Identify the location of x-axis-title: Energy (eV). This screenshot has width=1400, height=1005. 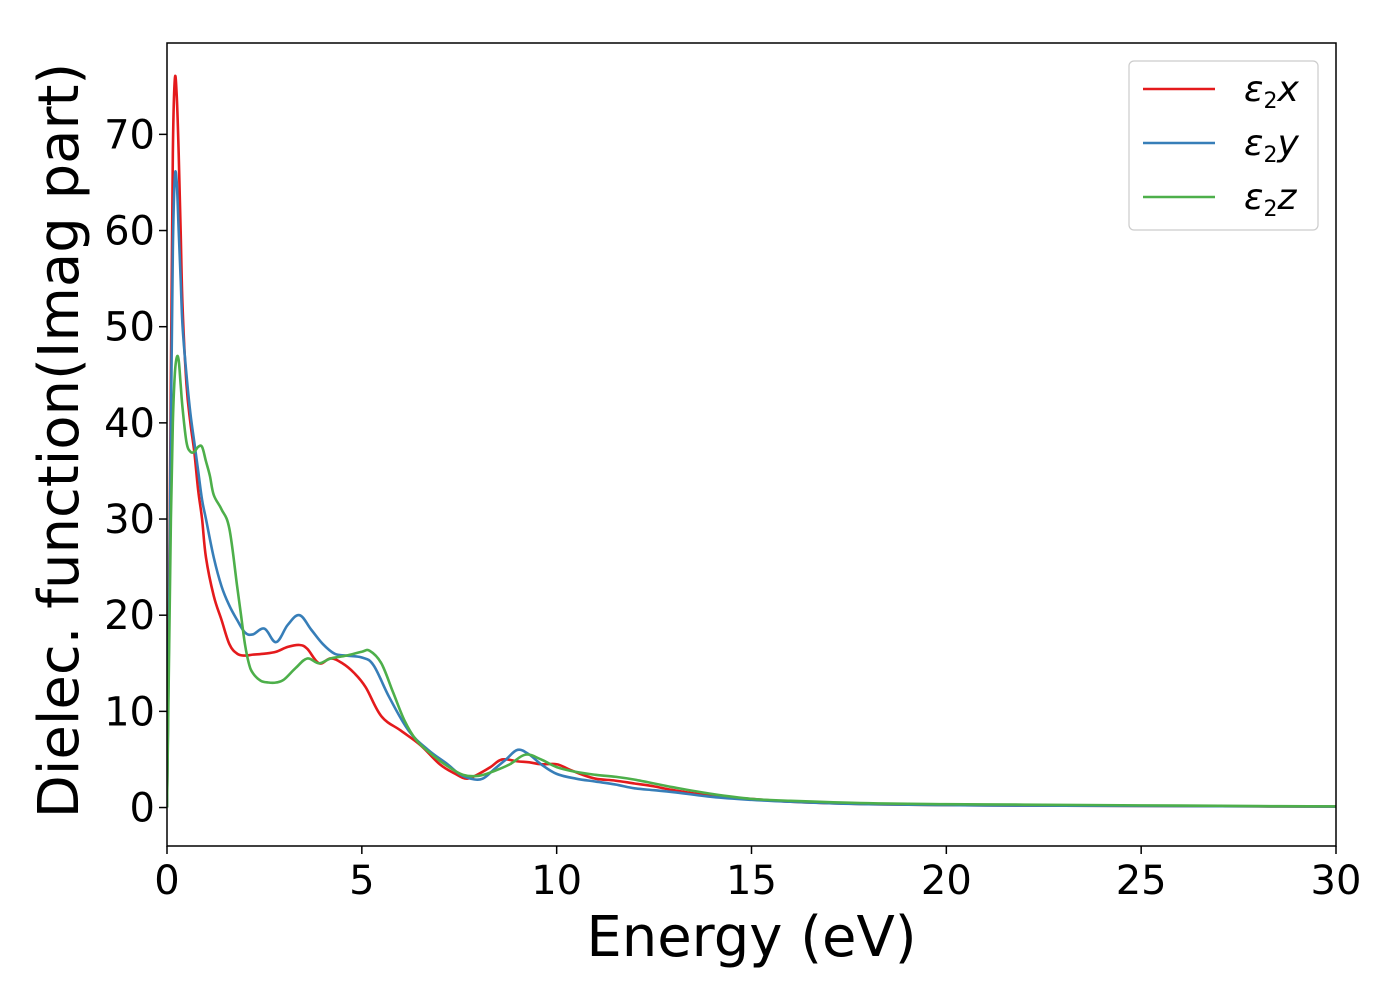
(751, 937).